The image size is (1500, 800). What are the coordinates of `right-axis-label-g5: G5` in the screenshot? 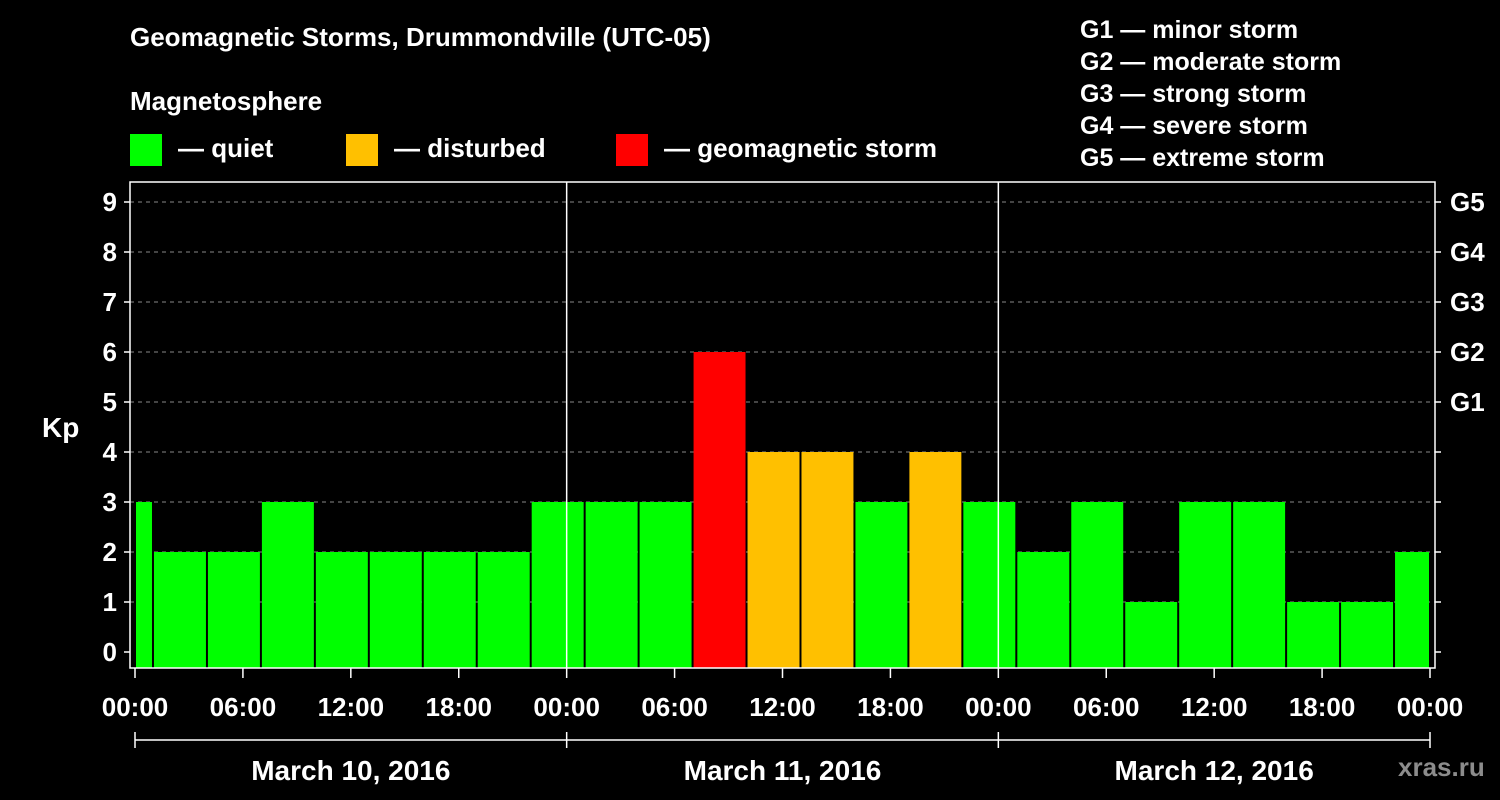 It's located at (1467, 202).